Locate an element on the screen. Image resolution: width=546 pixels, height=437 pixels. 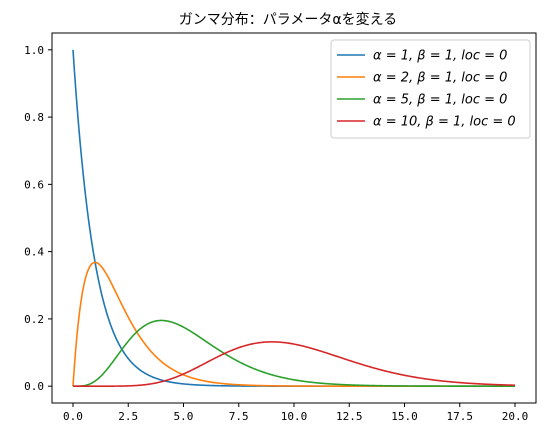
legend-label-1: α = 1, β = 1, loc = 0 is located at coordinates (440, 56).